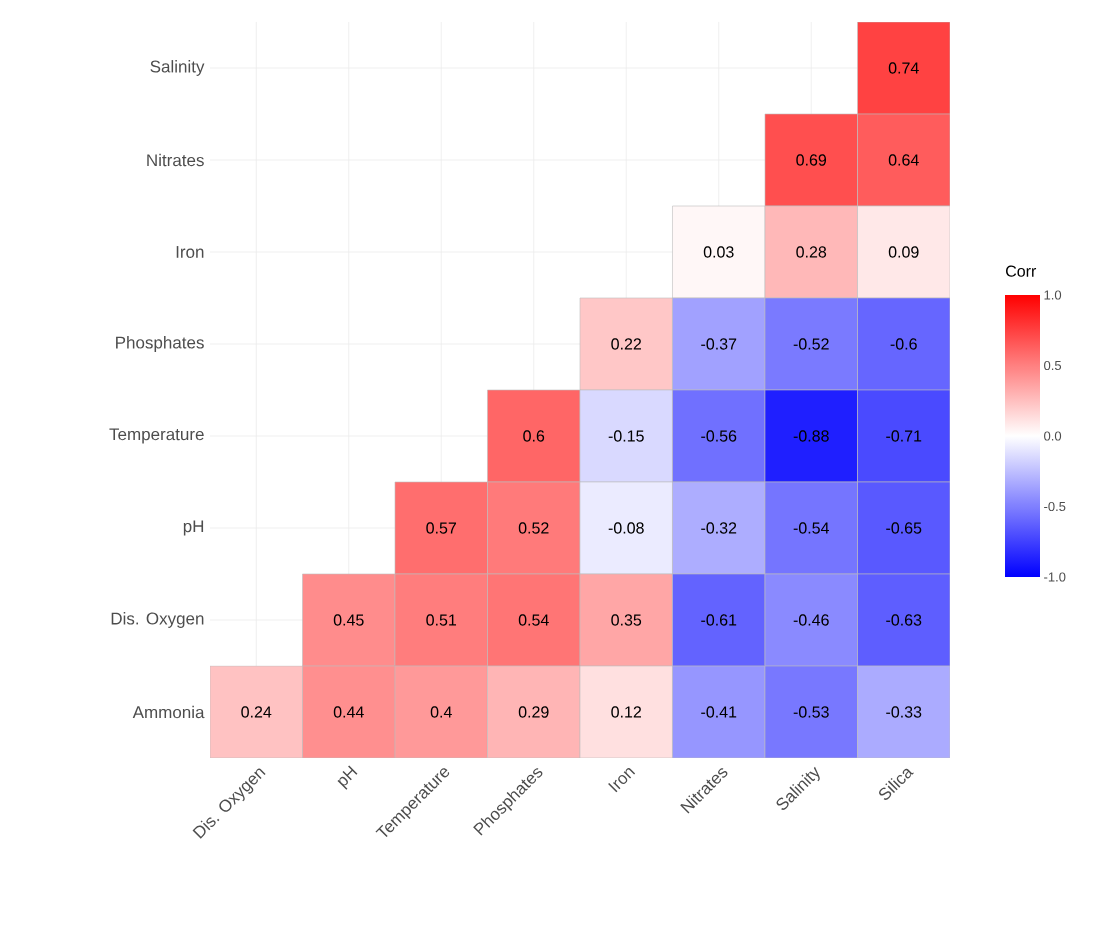 The width and height of the screenshot is (1112, 926). I want to click on data-label: 0.29, so click(533, 712).